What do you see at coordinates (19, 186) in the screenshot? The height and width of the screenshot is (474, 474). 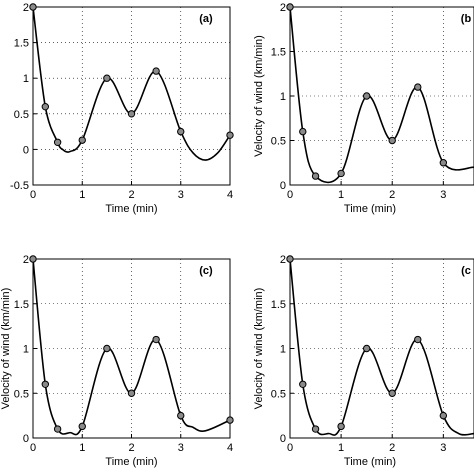 I see `y-tick-label: -0.5` at bounding box center [19, 186].